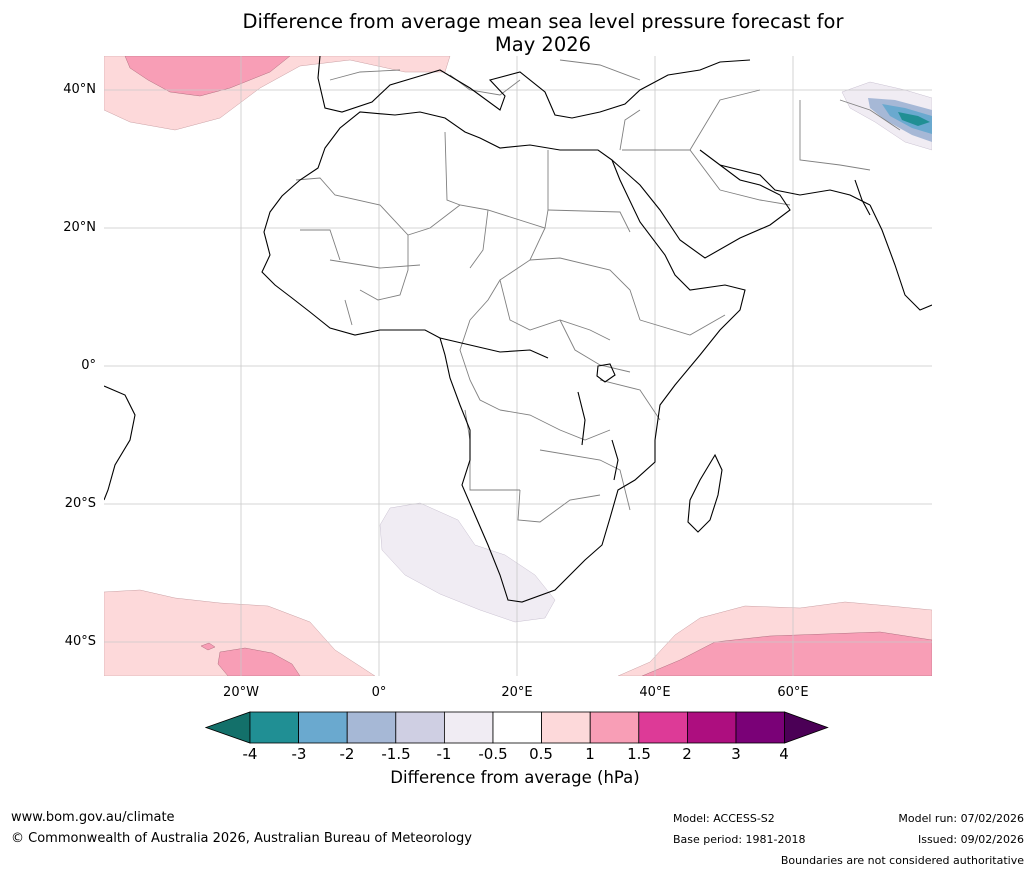 Image resolution: width=1035 pixels, height=873 pixels. What do you see at coordinates (862, 197) in the screenshot?
I see `arabian-sea-coastline` at bounding box center [862, 197].